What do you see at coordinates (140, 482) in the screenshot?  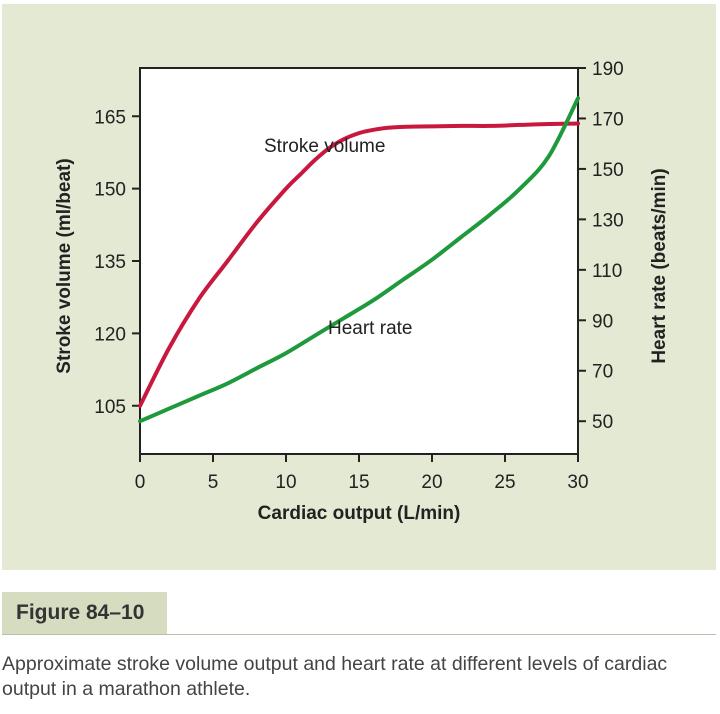 I see `x-tick-label: 0` at bounding box center [140, 482].